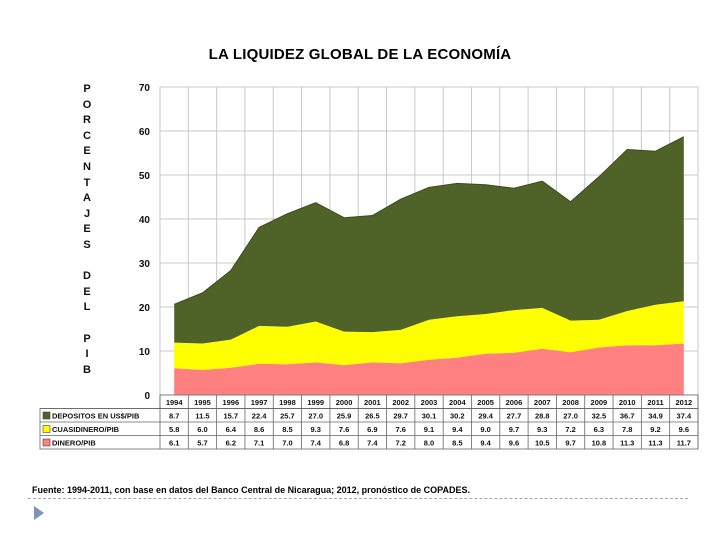  I want to click on y-tick-label: 50, so click(145, 176).